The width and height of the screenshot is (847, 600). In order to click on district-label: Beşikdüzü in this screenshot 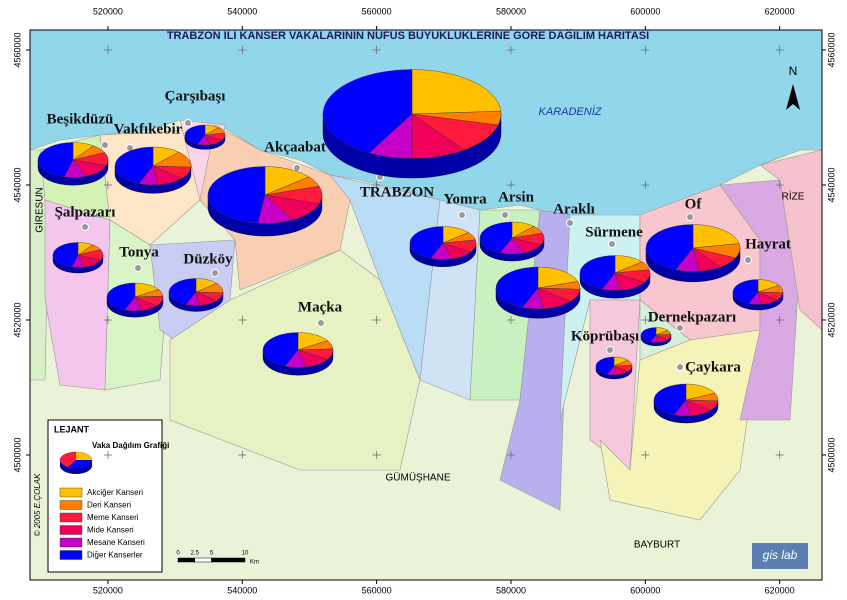, I will do `click(80, 119)`.